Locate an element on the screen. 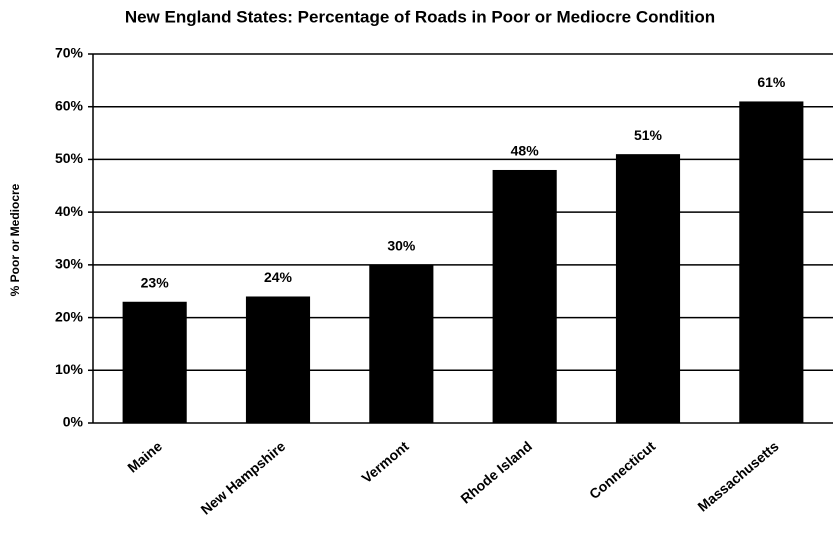 Image resolution: width=833 pixels, height=554 pixels. x-tick-label: Connecticut is located at coordinates (622, 470).